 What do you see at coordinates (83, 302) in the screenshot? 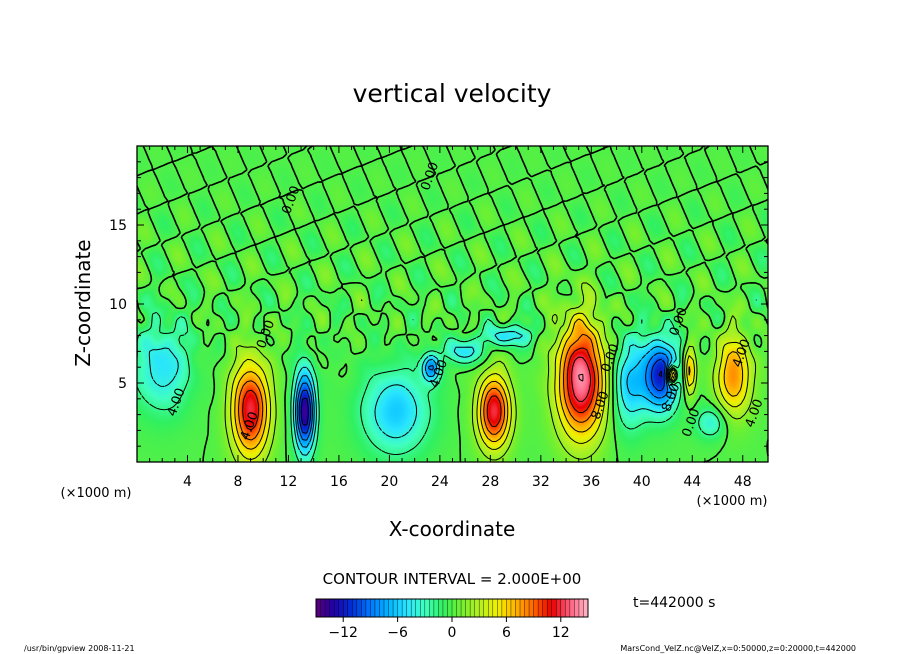
I see `y-axis-label: Z-coordinate` at bounding box center [83, 302].